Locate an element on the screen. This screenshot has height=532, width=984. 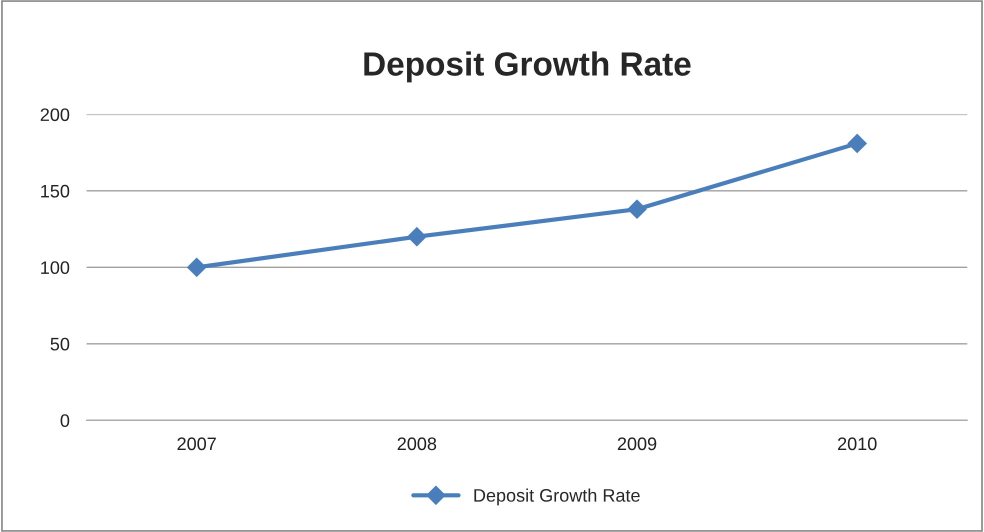
y-tick-label: 150 is located at coordinates (55, 191).